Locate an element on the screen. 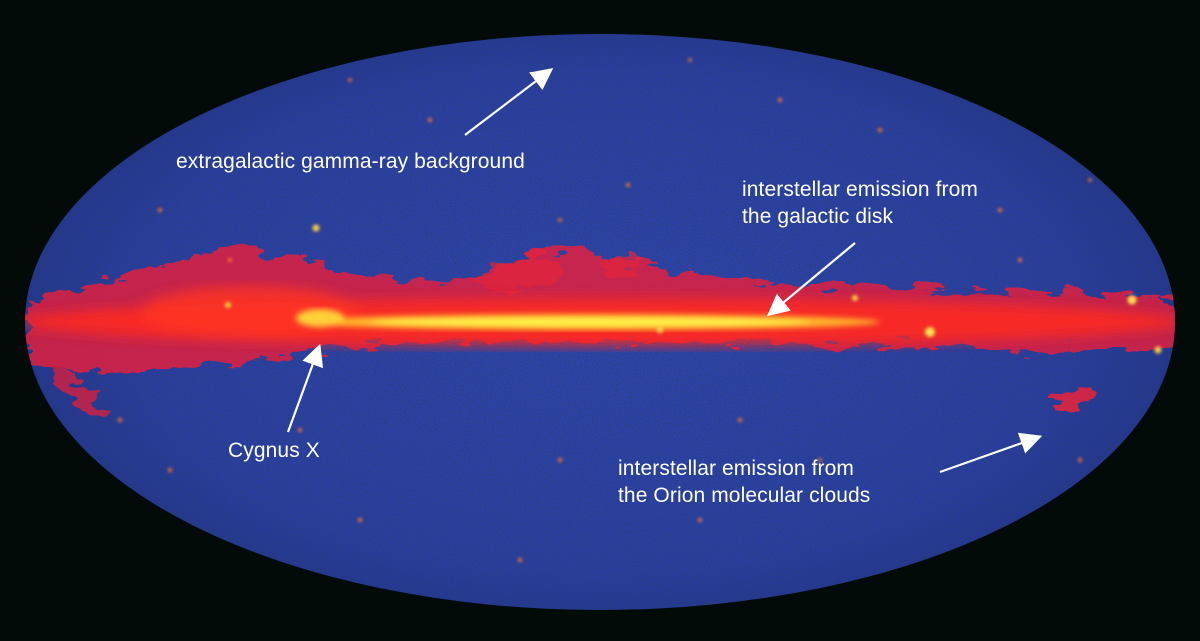 This screenshot has height=641, width=1200. label-line-2: the Orion molecular clouds is located at coordinates (744, 495).